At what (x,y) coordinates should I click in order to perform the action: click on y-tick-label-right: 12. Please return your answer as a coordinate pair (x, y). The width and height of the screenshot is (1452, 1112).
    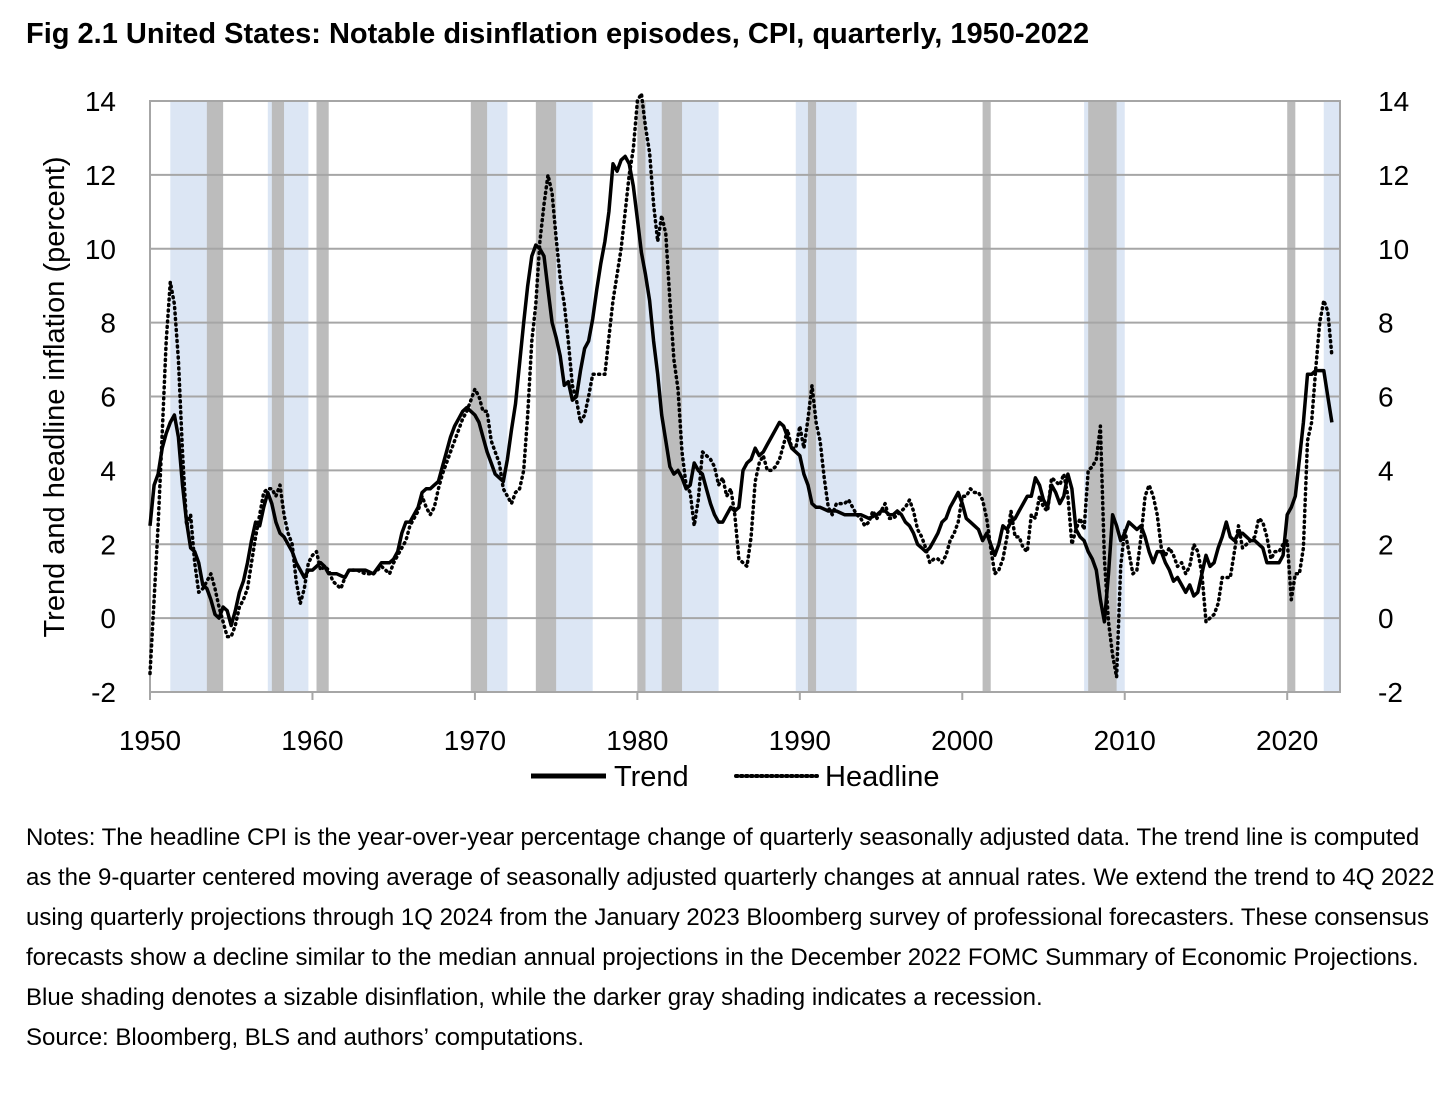
    Looking at the image, I should click on (1393, 175).